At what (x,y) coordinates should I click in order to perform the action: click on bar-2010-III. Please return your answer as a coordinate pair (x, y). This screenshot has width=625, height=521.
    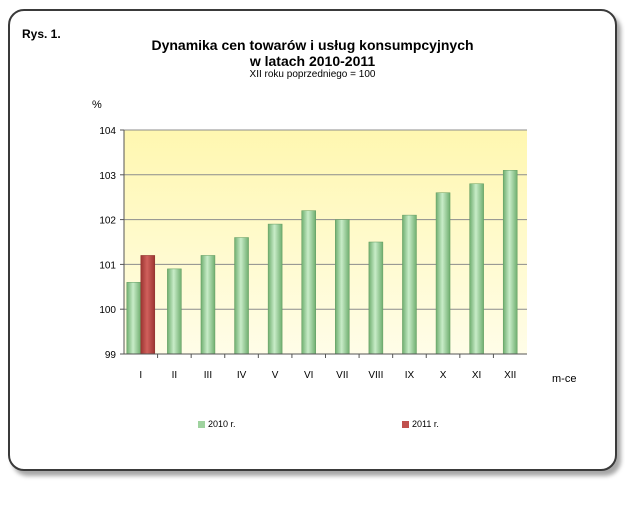
    Looking at the image, I should click on (208, 305).